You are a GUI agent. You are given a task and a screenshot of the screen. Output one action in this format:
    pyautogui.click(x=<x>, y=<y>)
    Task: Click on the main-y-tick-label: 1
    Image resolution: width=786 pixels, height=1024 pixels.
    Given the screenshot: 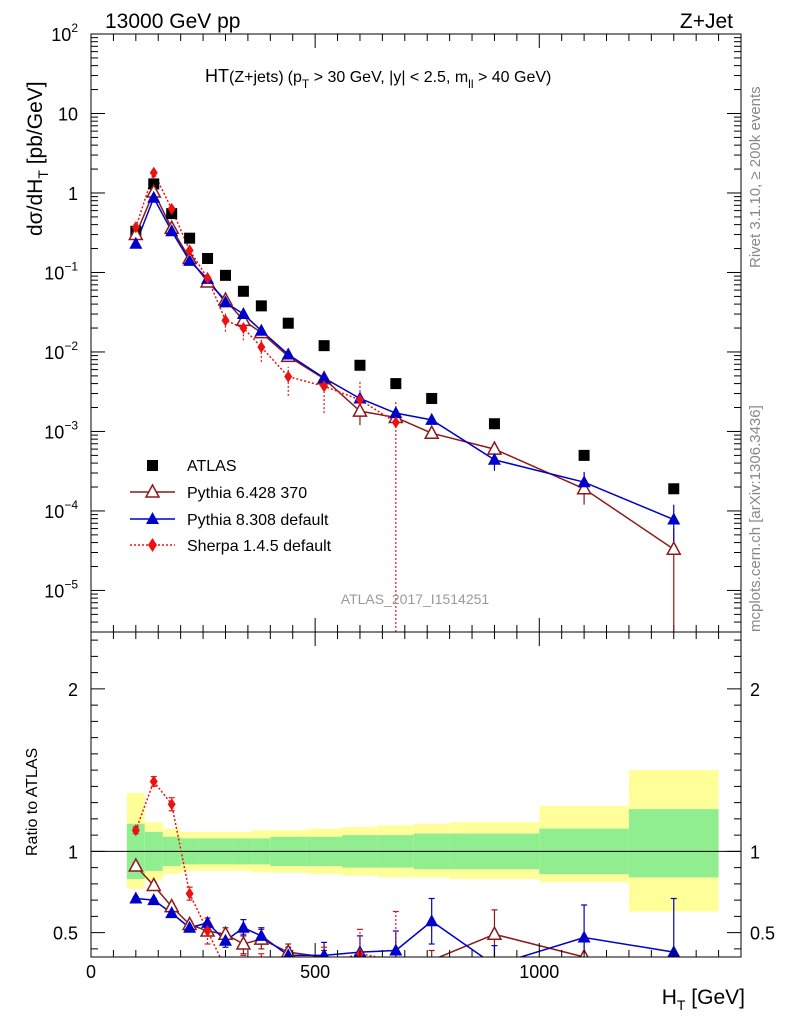 What is the action you would take?
    pyautogui.click(x=73, y=194)
    